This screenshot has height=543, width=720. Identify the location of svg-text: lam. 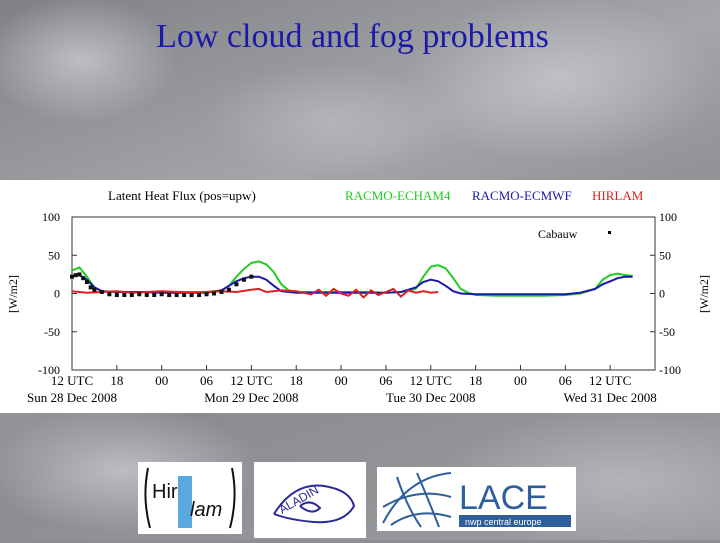
(206, 510).